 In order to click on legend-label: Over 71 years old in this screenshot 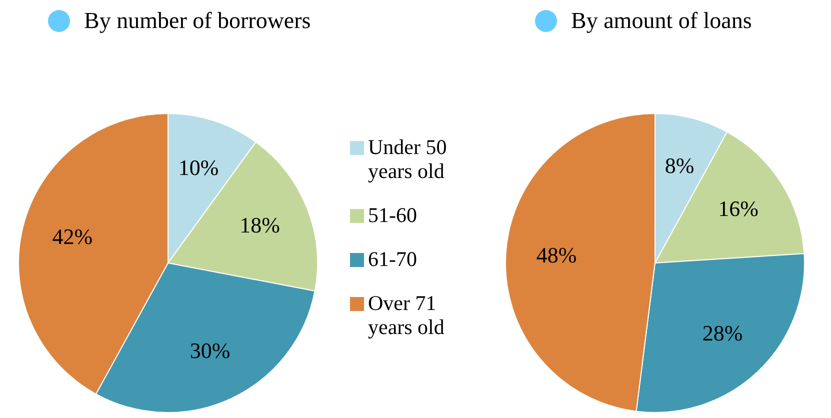, I will do `click(407, 315)`.